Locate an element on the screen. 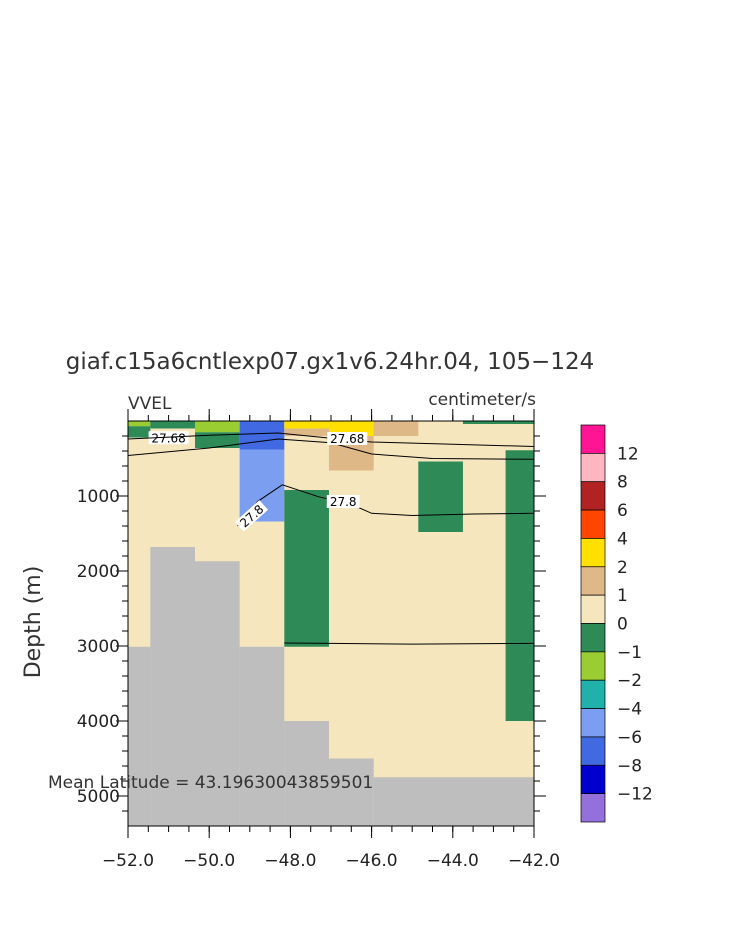  units-label: centimeter/s is located at coordinates (482, 400).